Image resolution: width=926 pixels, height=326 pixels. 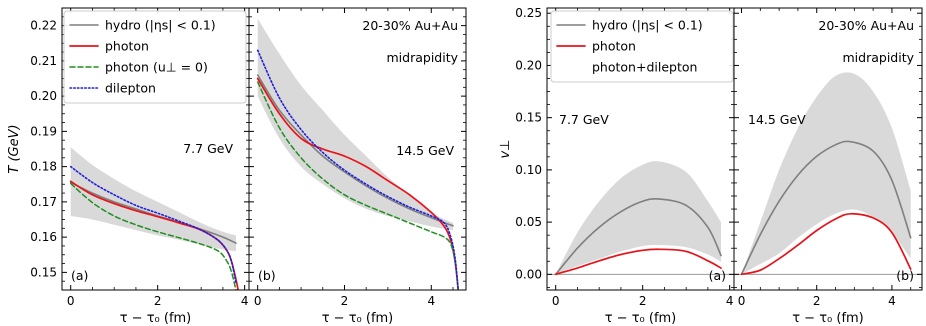 I want to click on y-tick-label: 0.16, so click(x=43, y=237).